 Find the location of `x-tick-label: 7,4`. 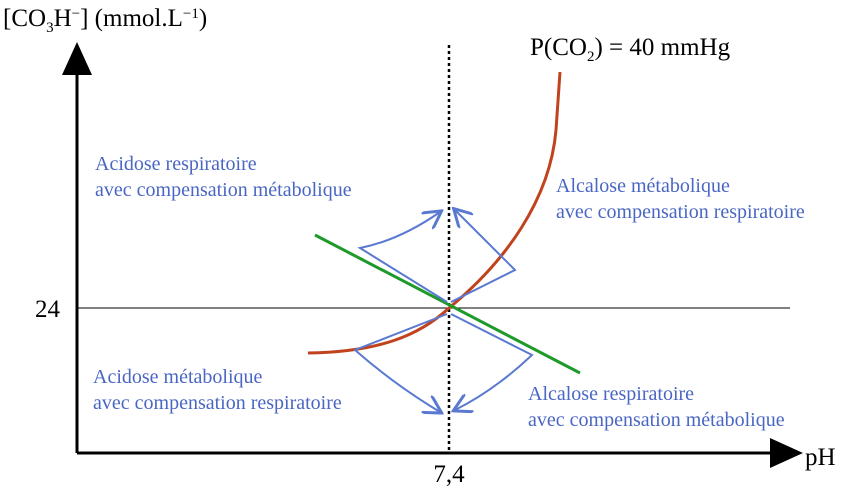

x-tick-label: 7,4 is located at coordinates (449, 474).